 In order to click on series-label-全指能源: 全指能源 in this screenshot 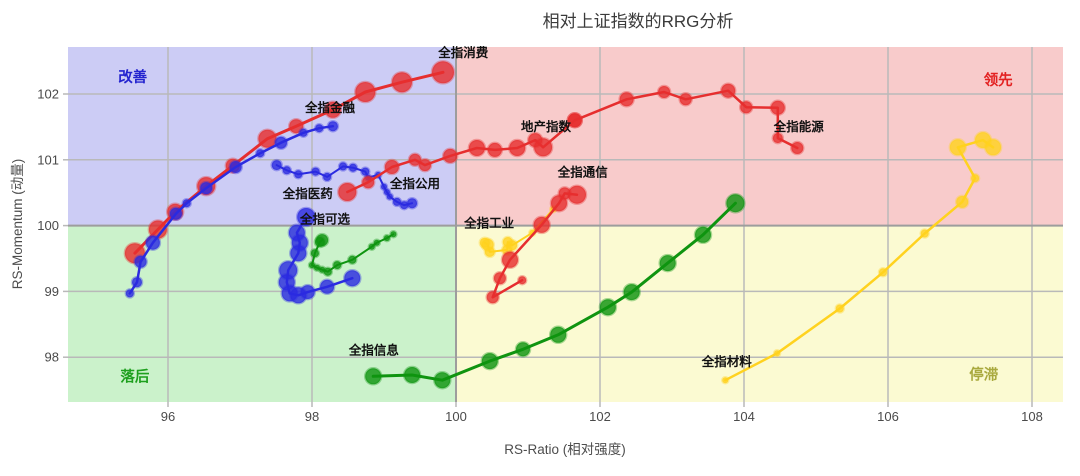, I will do `click(799, 126)`.